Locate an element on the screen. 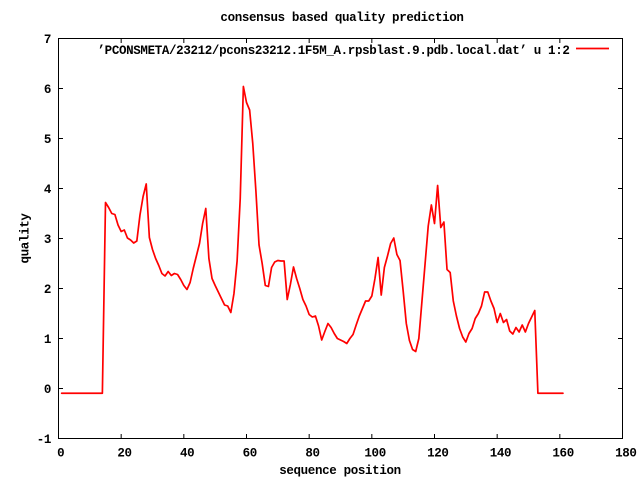  svg-text: 40 is located at coordinates (187, 454).